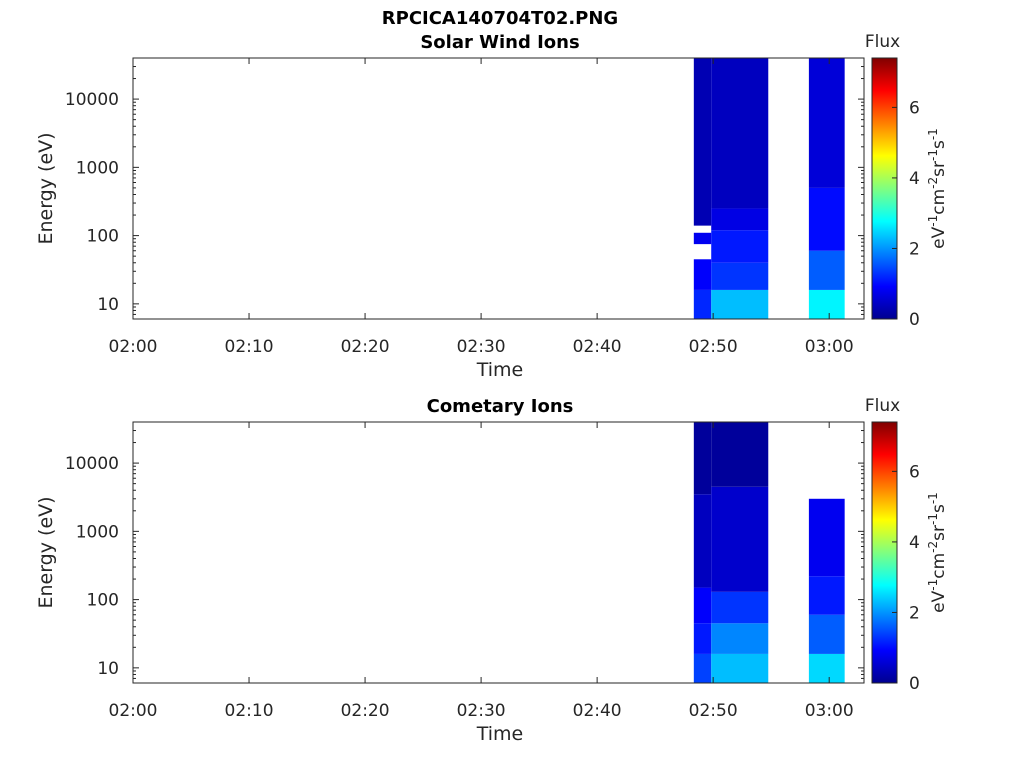  What do you see at coordinates (499, 42) in the screenshot?
I see `panel-title: Solar Wind Ions` at bounding box center [499, 42].